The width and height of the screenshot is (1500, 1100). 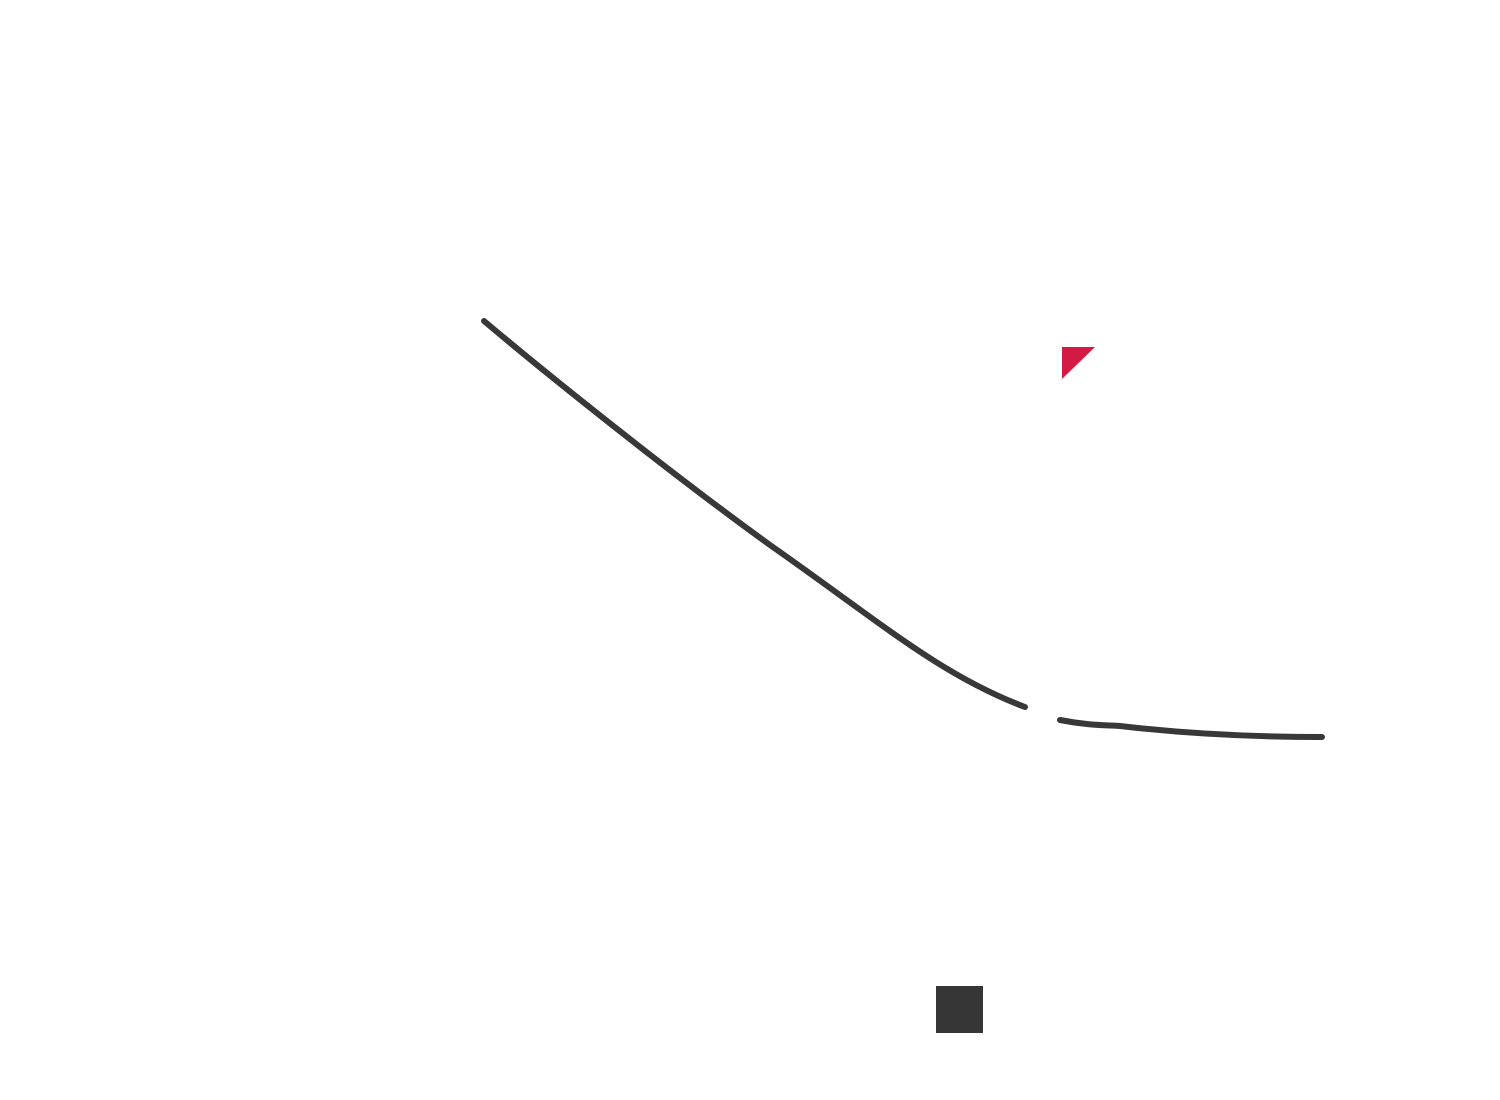 I want to click on red-triangle, so click(x=1078, y=363).